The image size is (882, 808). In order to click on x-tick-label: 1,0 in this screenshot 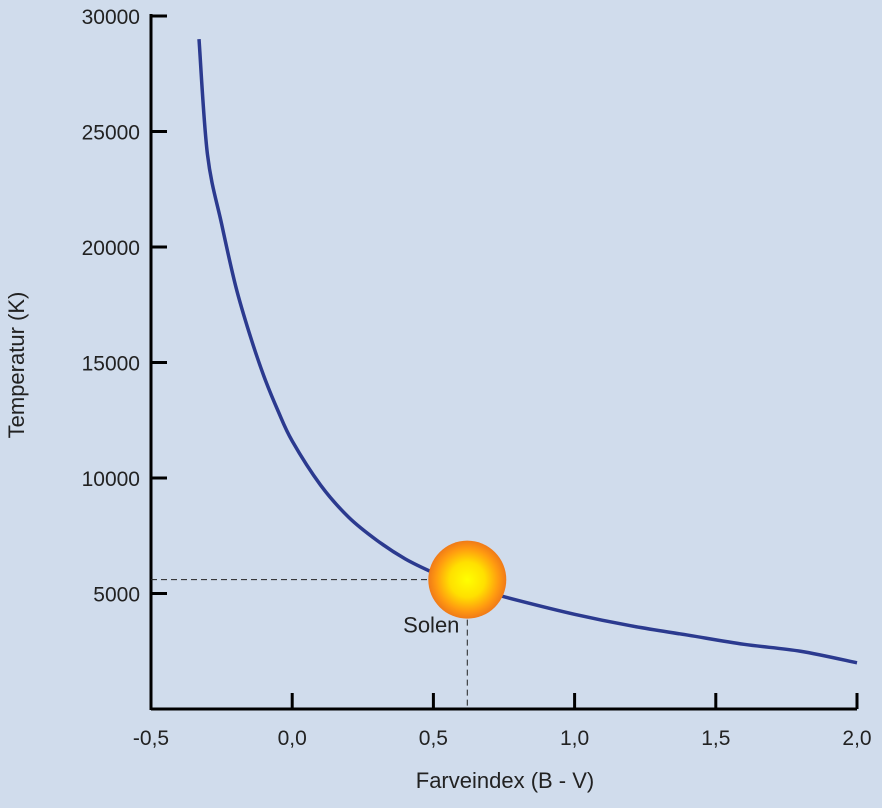, I will do `click(574, 738)`.